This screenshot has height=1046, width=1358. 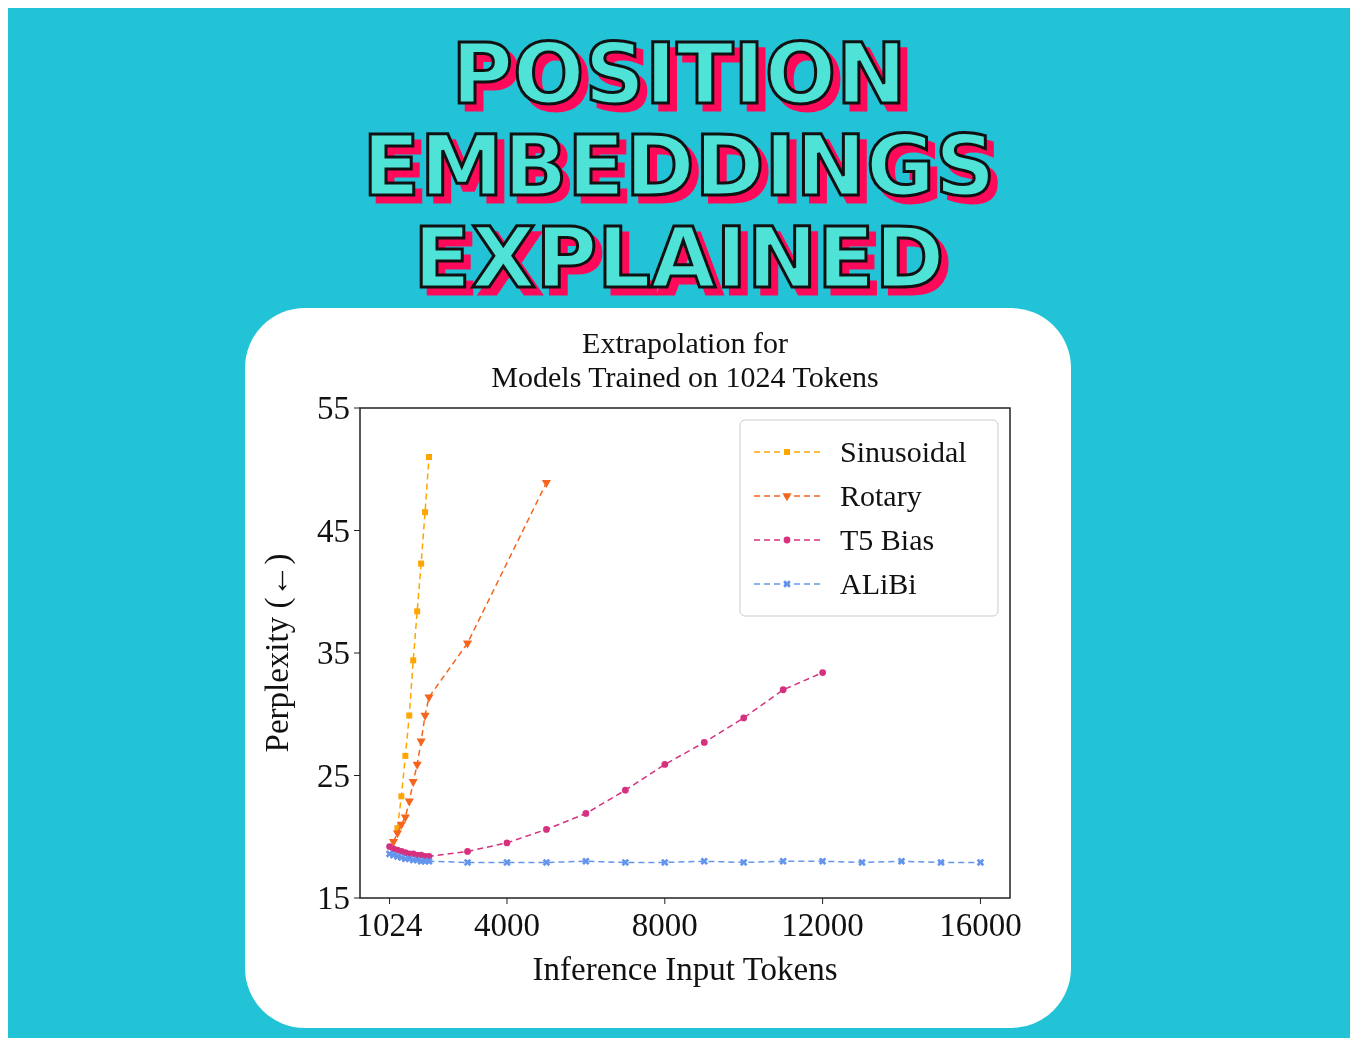 I want to click on x-tick-label: 16000, so click(x=980, y=925).